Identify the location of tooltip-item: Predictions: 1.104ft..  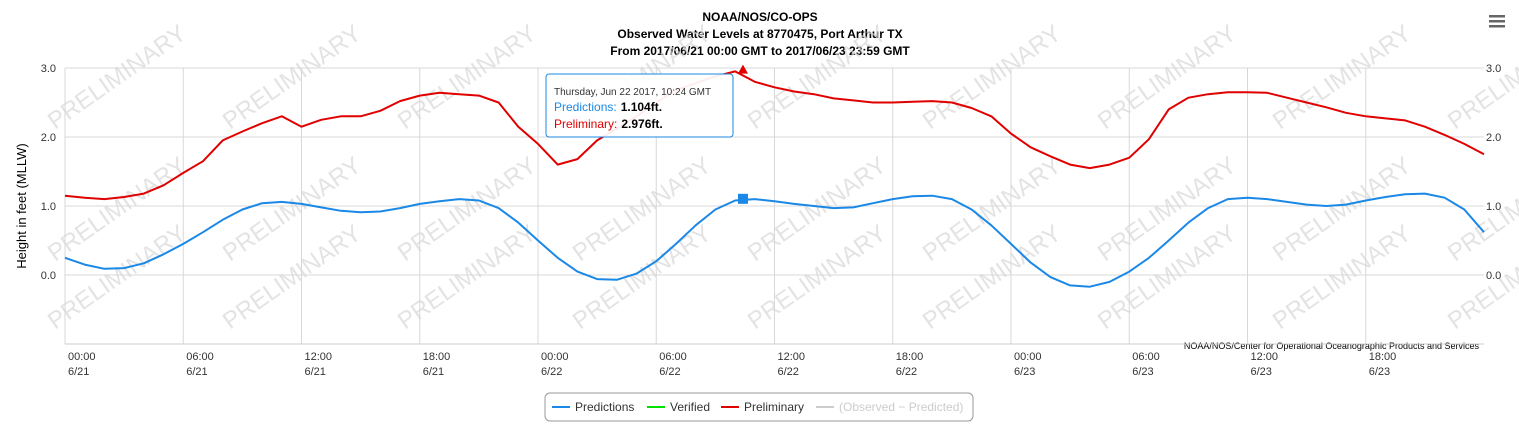
(608, 107).